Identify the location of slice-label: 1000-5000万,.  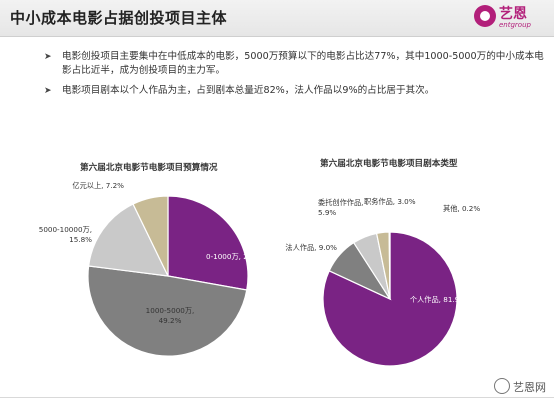
(170, 310).